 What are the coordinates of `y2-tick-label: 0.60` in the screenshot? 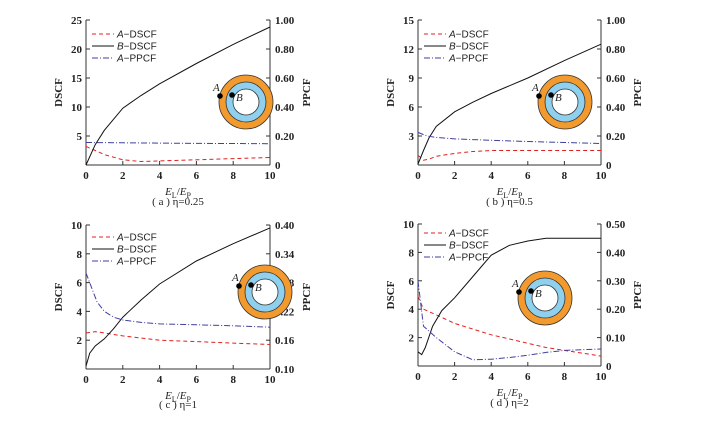 It's located at (616, 79).